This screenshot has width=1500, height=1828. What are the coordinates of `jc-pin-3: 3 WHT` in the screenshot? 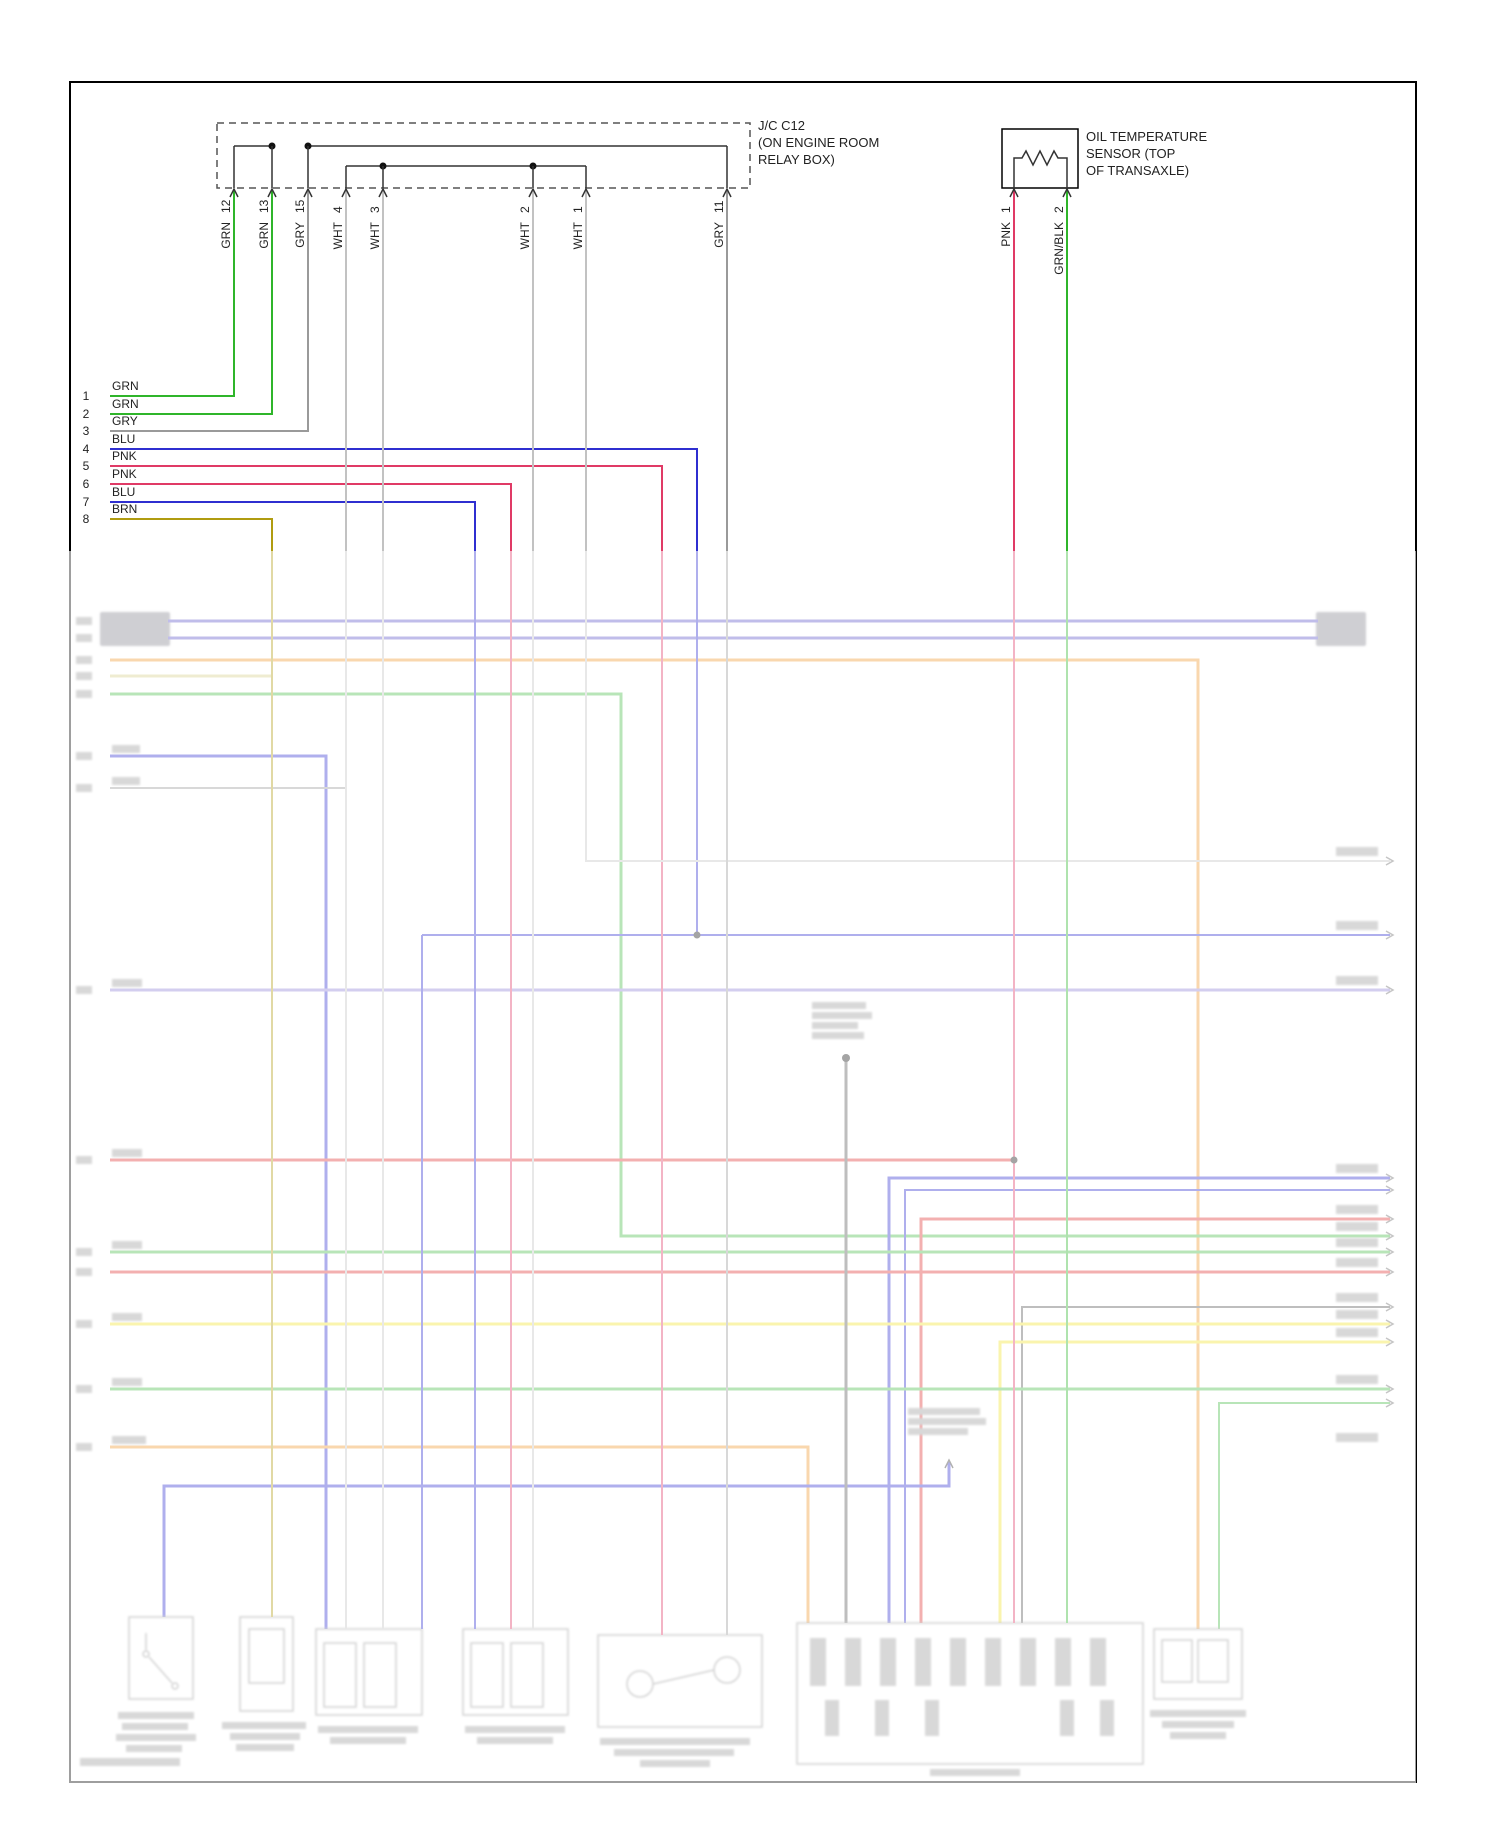 It's located at (378, 207).